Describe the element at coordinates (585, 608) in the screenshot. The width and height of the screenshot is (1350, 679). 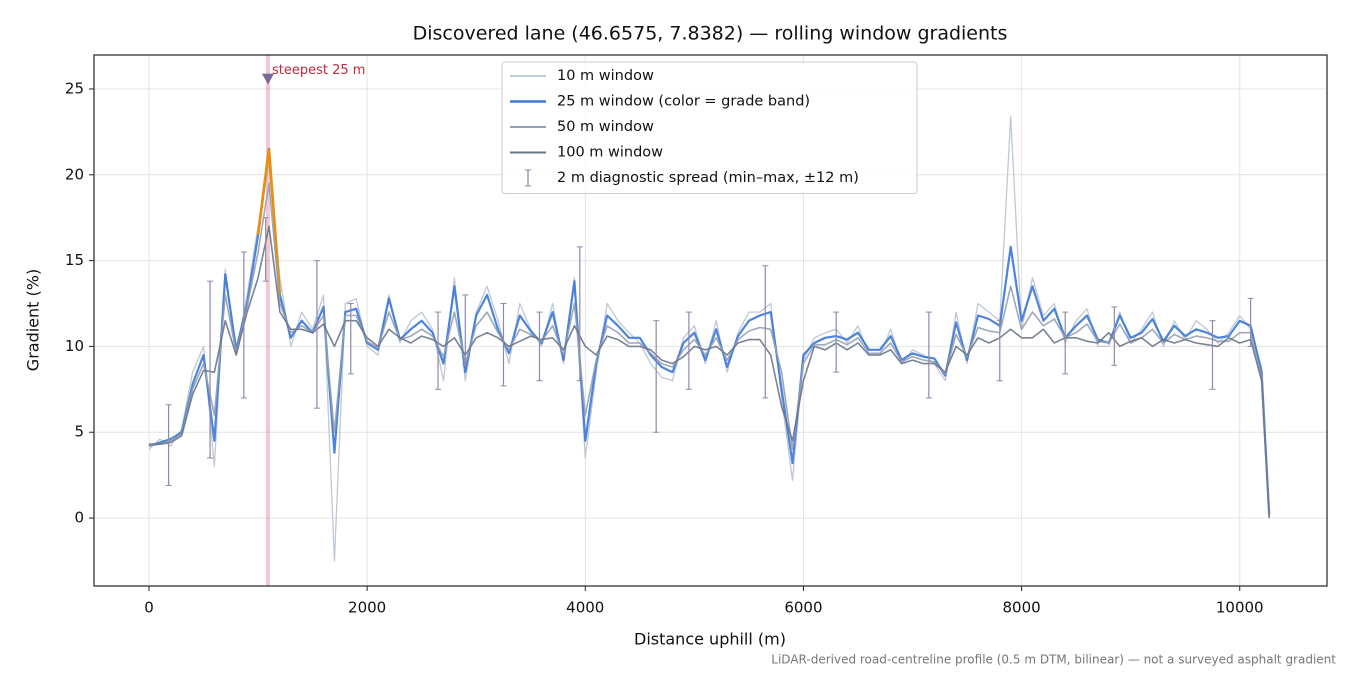
I see `x-tick-label: 4000` at that location.